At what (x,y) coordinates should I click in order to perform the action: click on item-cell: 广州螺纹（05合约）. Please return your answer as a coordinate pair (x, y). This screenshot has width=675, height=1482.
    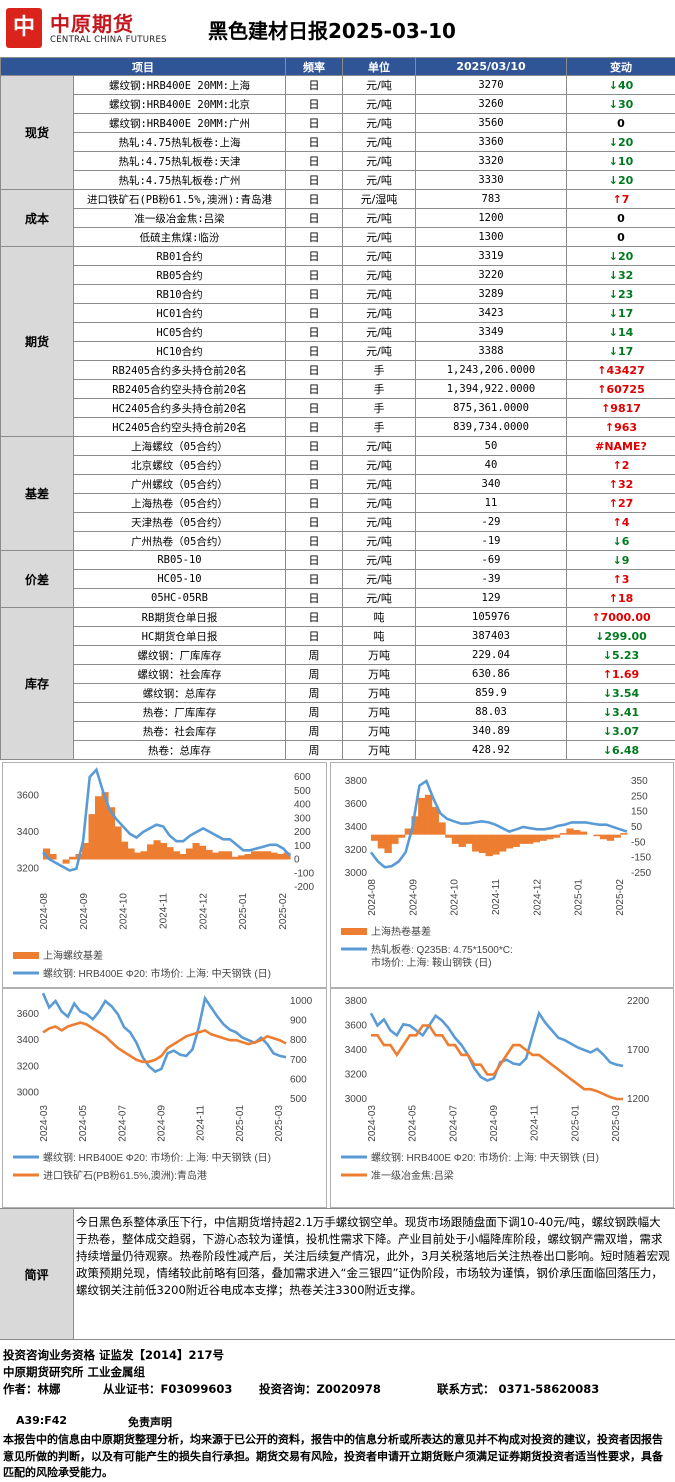
    Looking at the image, I should click on (180, 484).